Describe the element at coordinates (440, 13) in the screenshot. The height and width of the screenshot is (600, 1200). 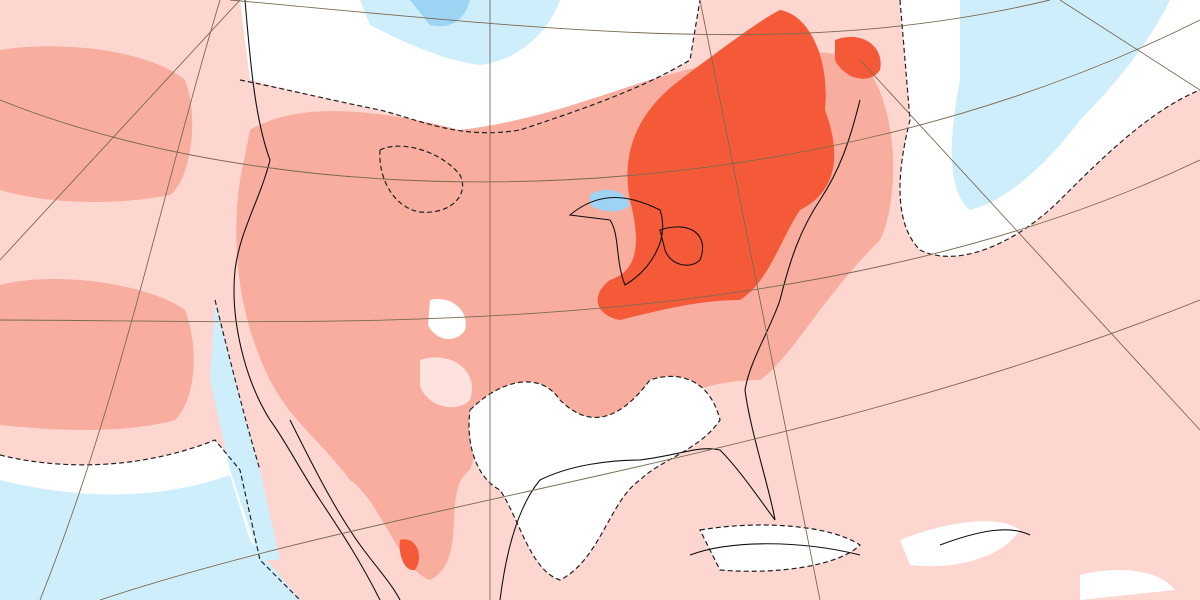
I see `cold-region` at that location.